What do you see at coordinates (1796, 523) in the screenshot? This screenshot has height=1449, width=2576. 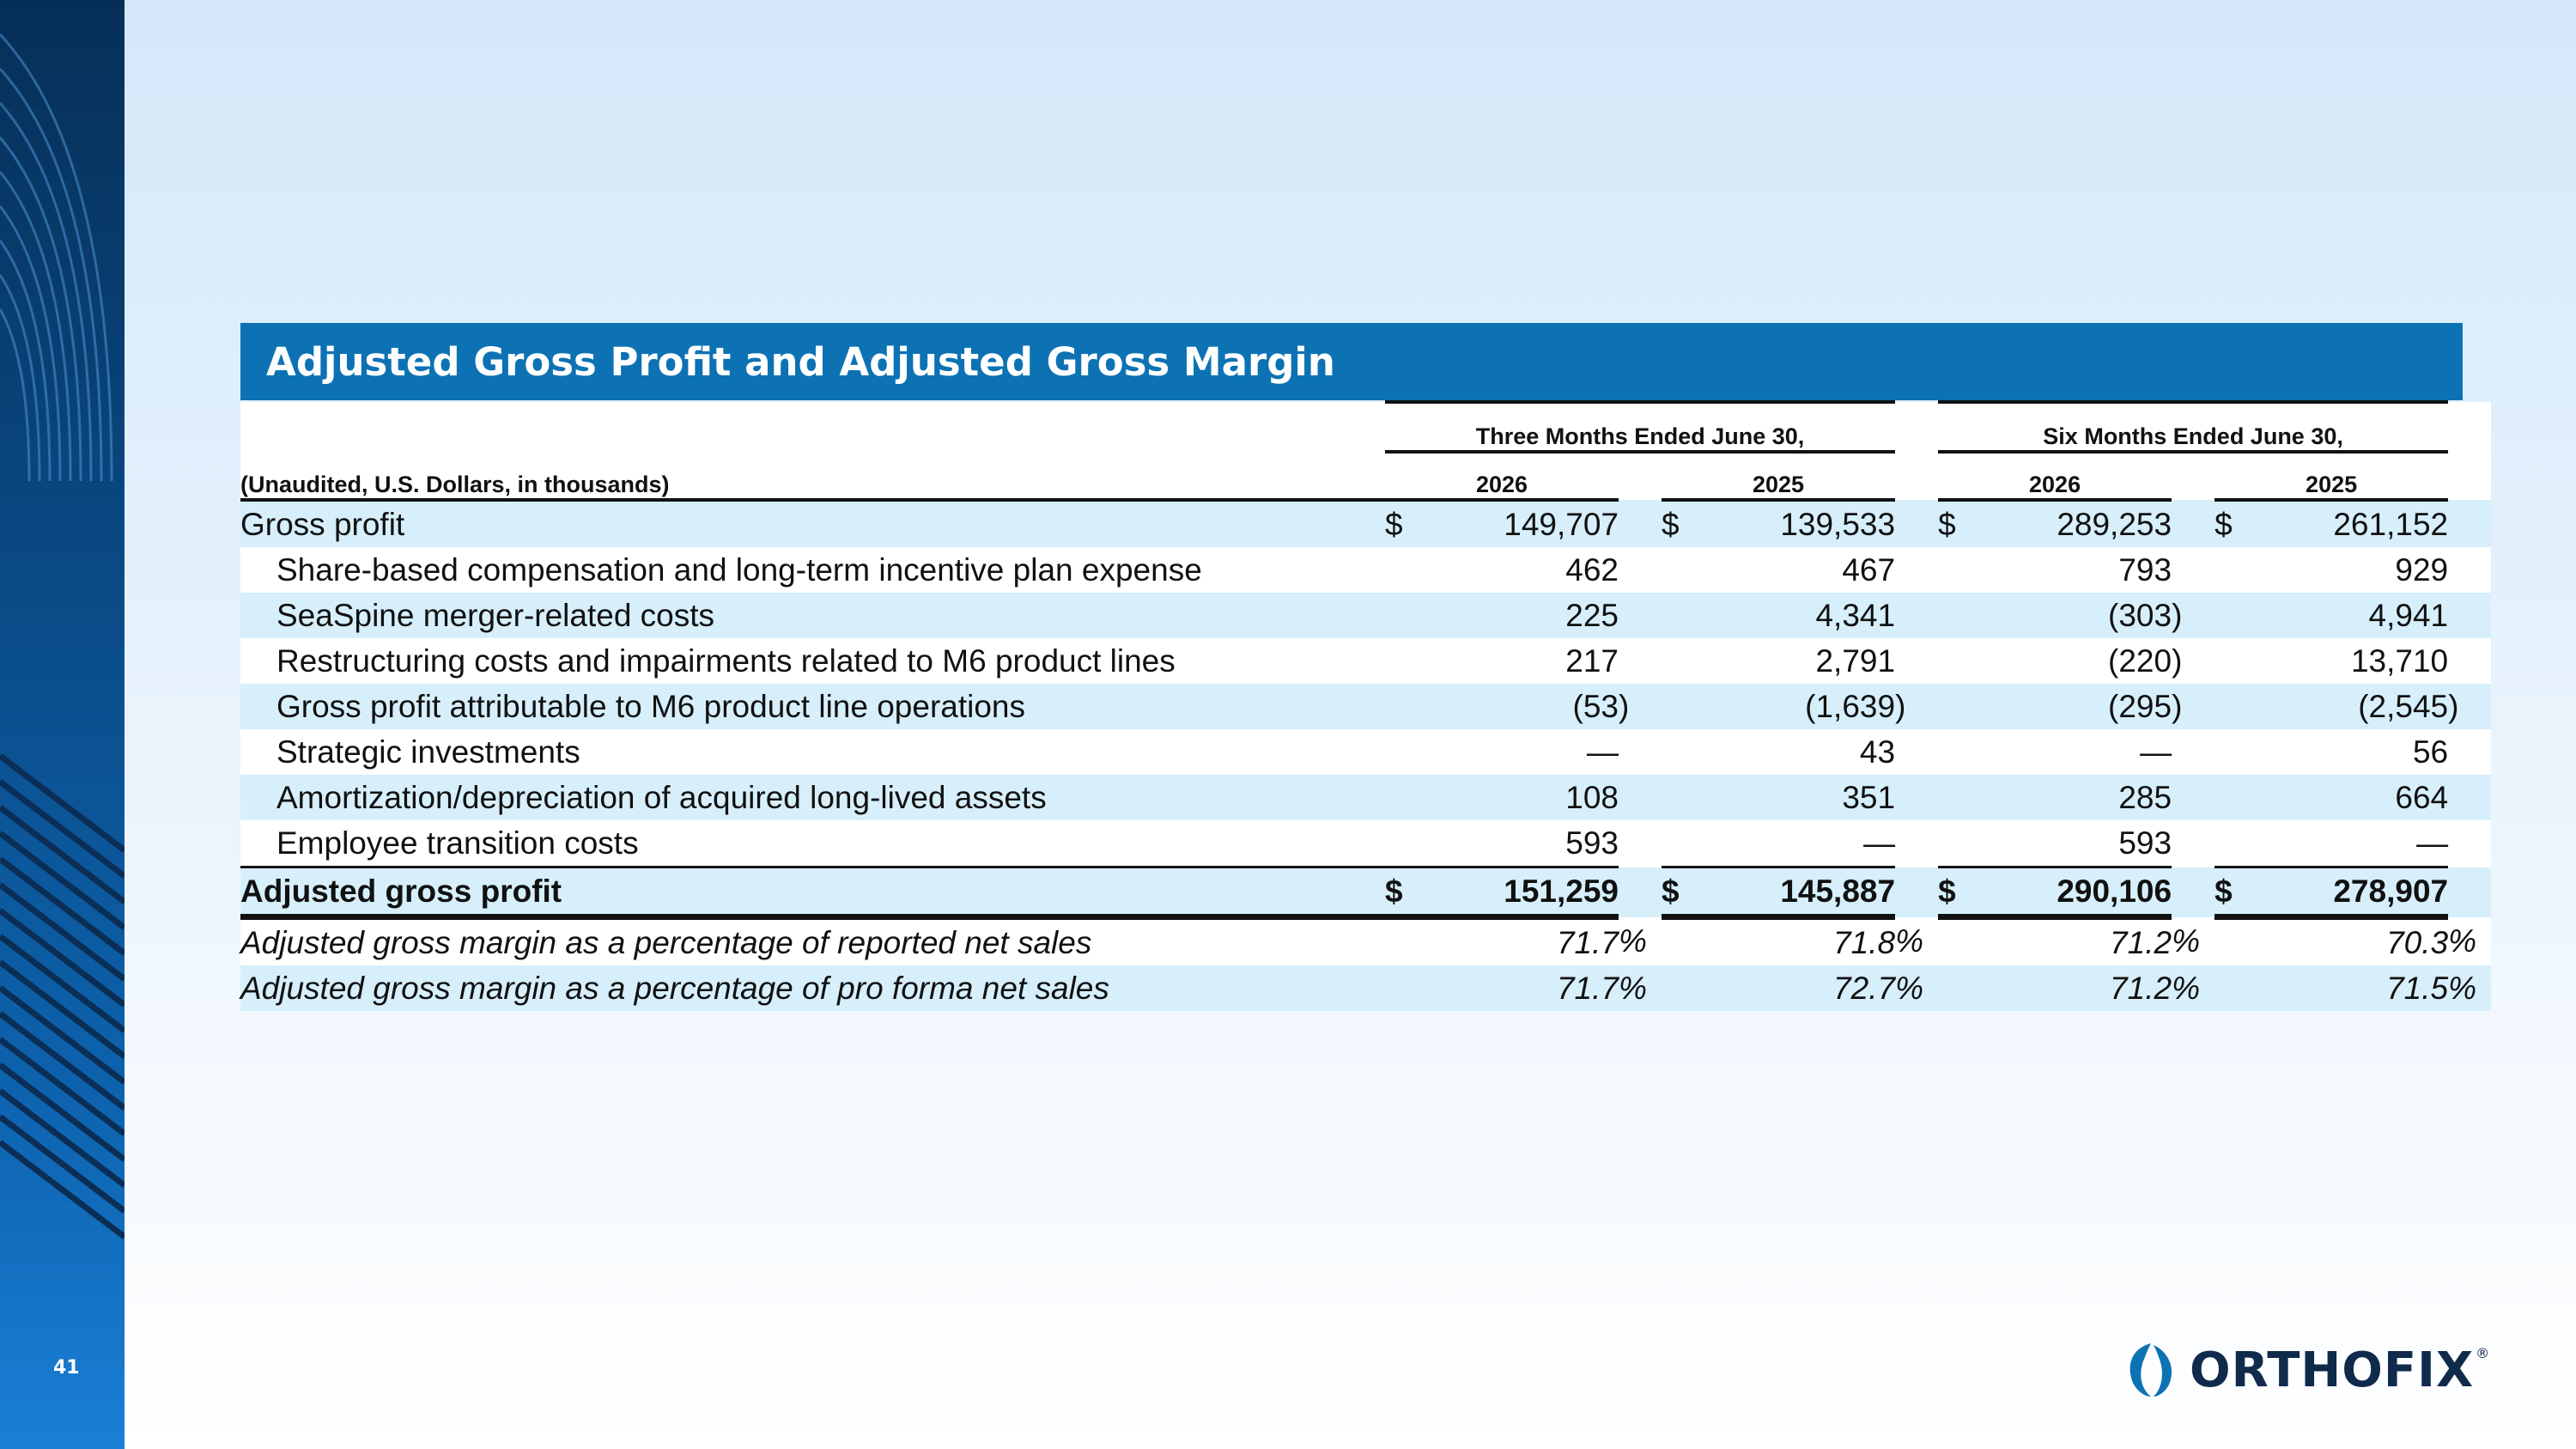 I see `cell-value: 139,533` at bounding box center [1796, 523].